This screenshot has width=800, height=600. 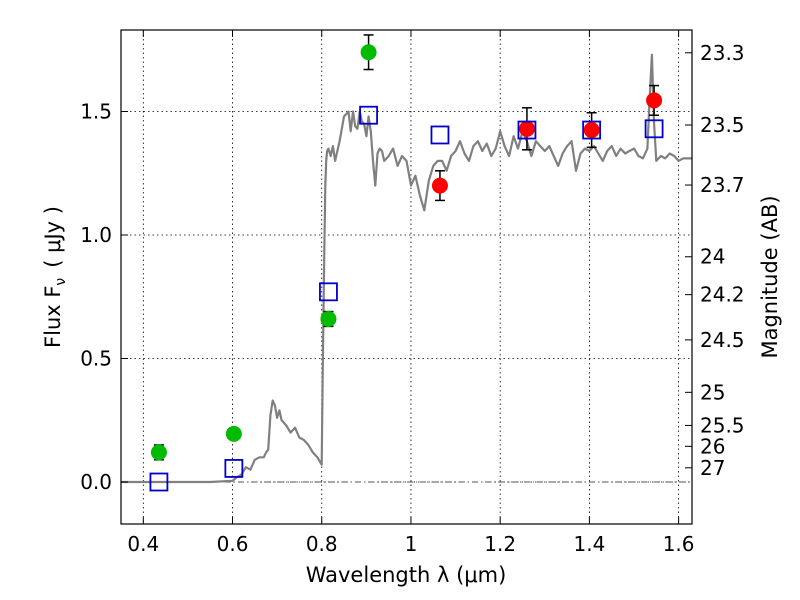 I want to click on y-tick-label: 1.0, so click(x=96, y=235).